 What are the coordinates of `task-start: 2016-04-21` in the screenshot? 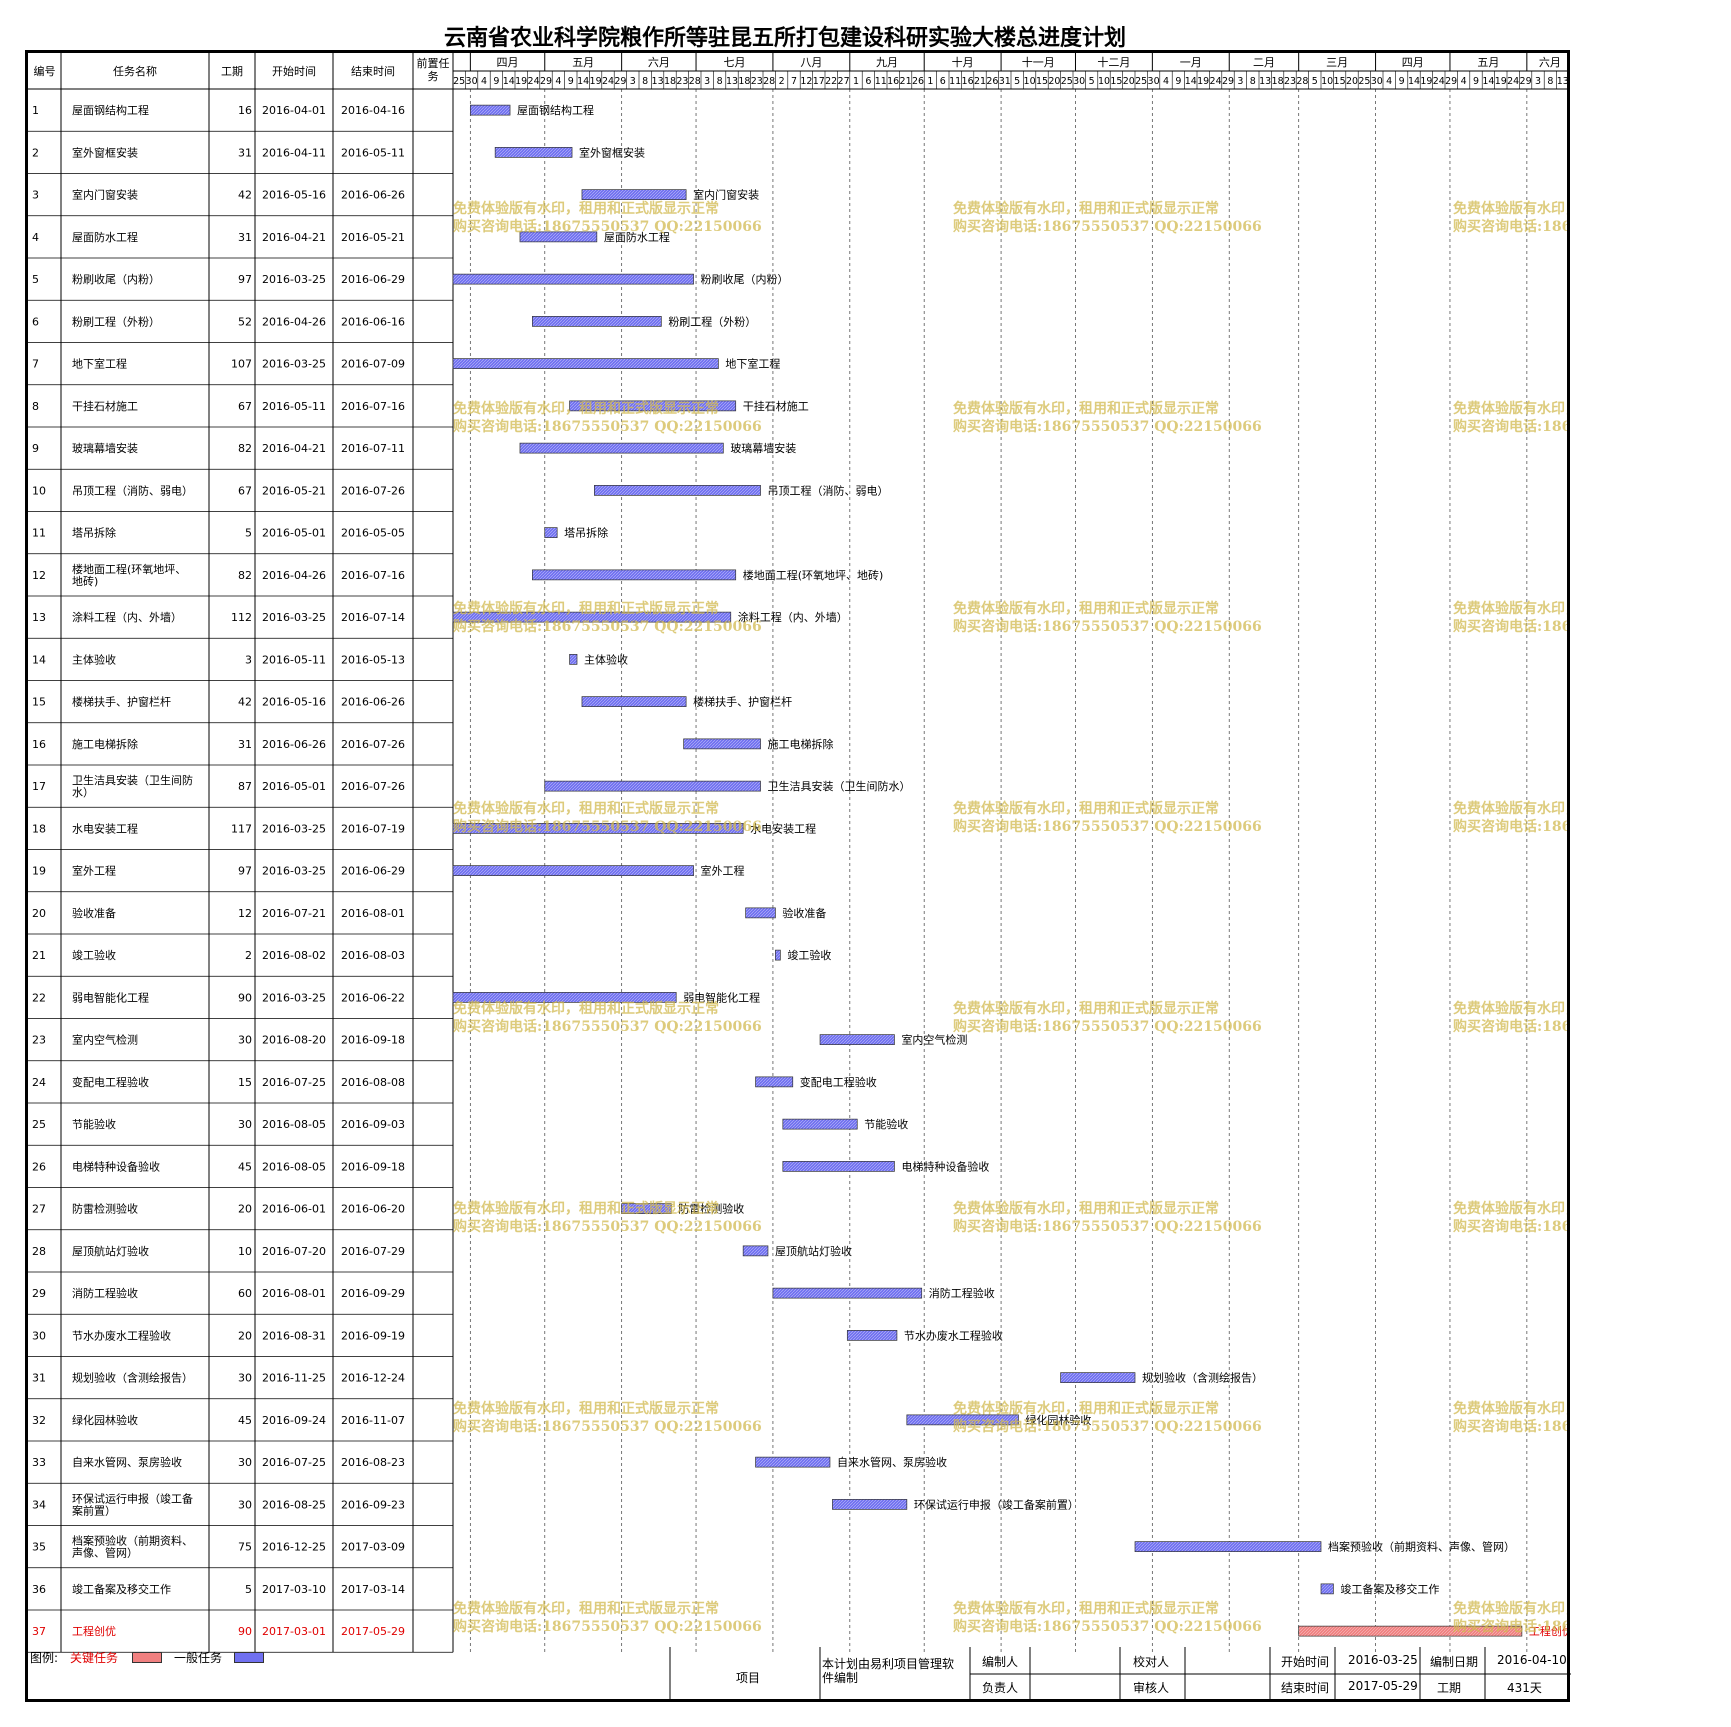 It's located at (294, 237).